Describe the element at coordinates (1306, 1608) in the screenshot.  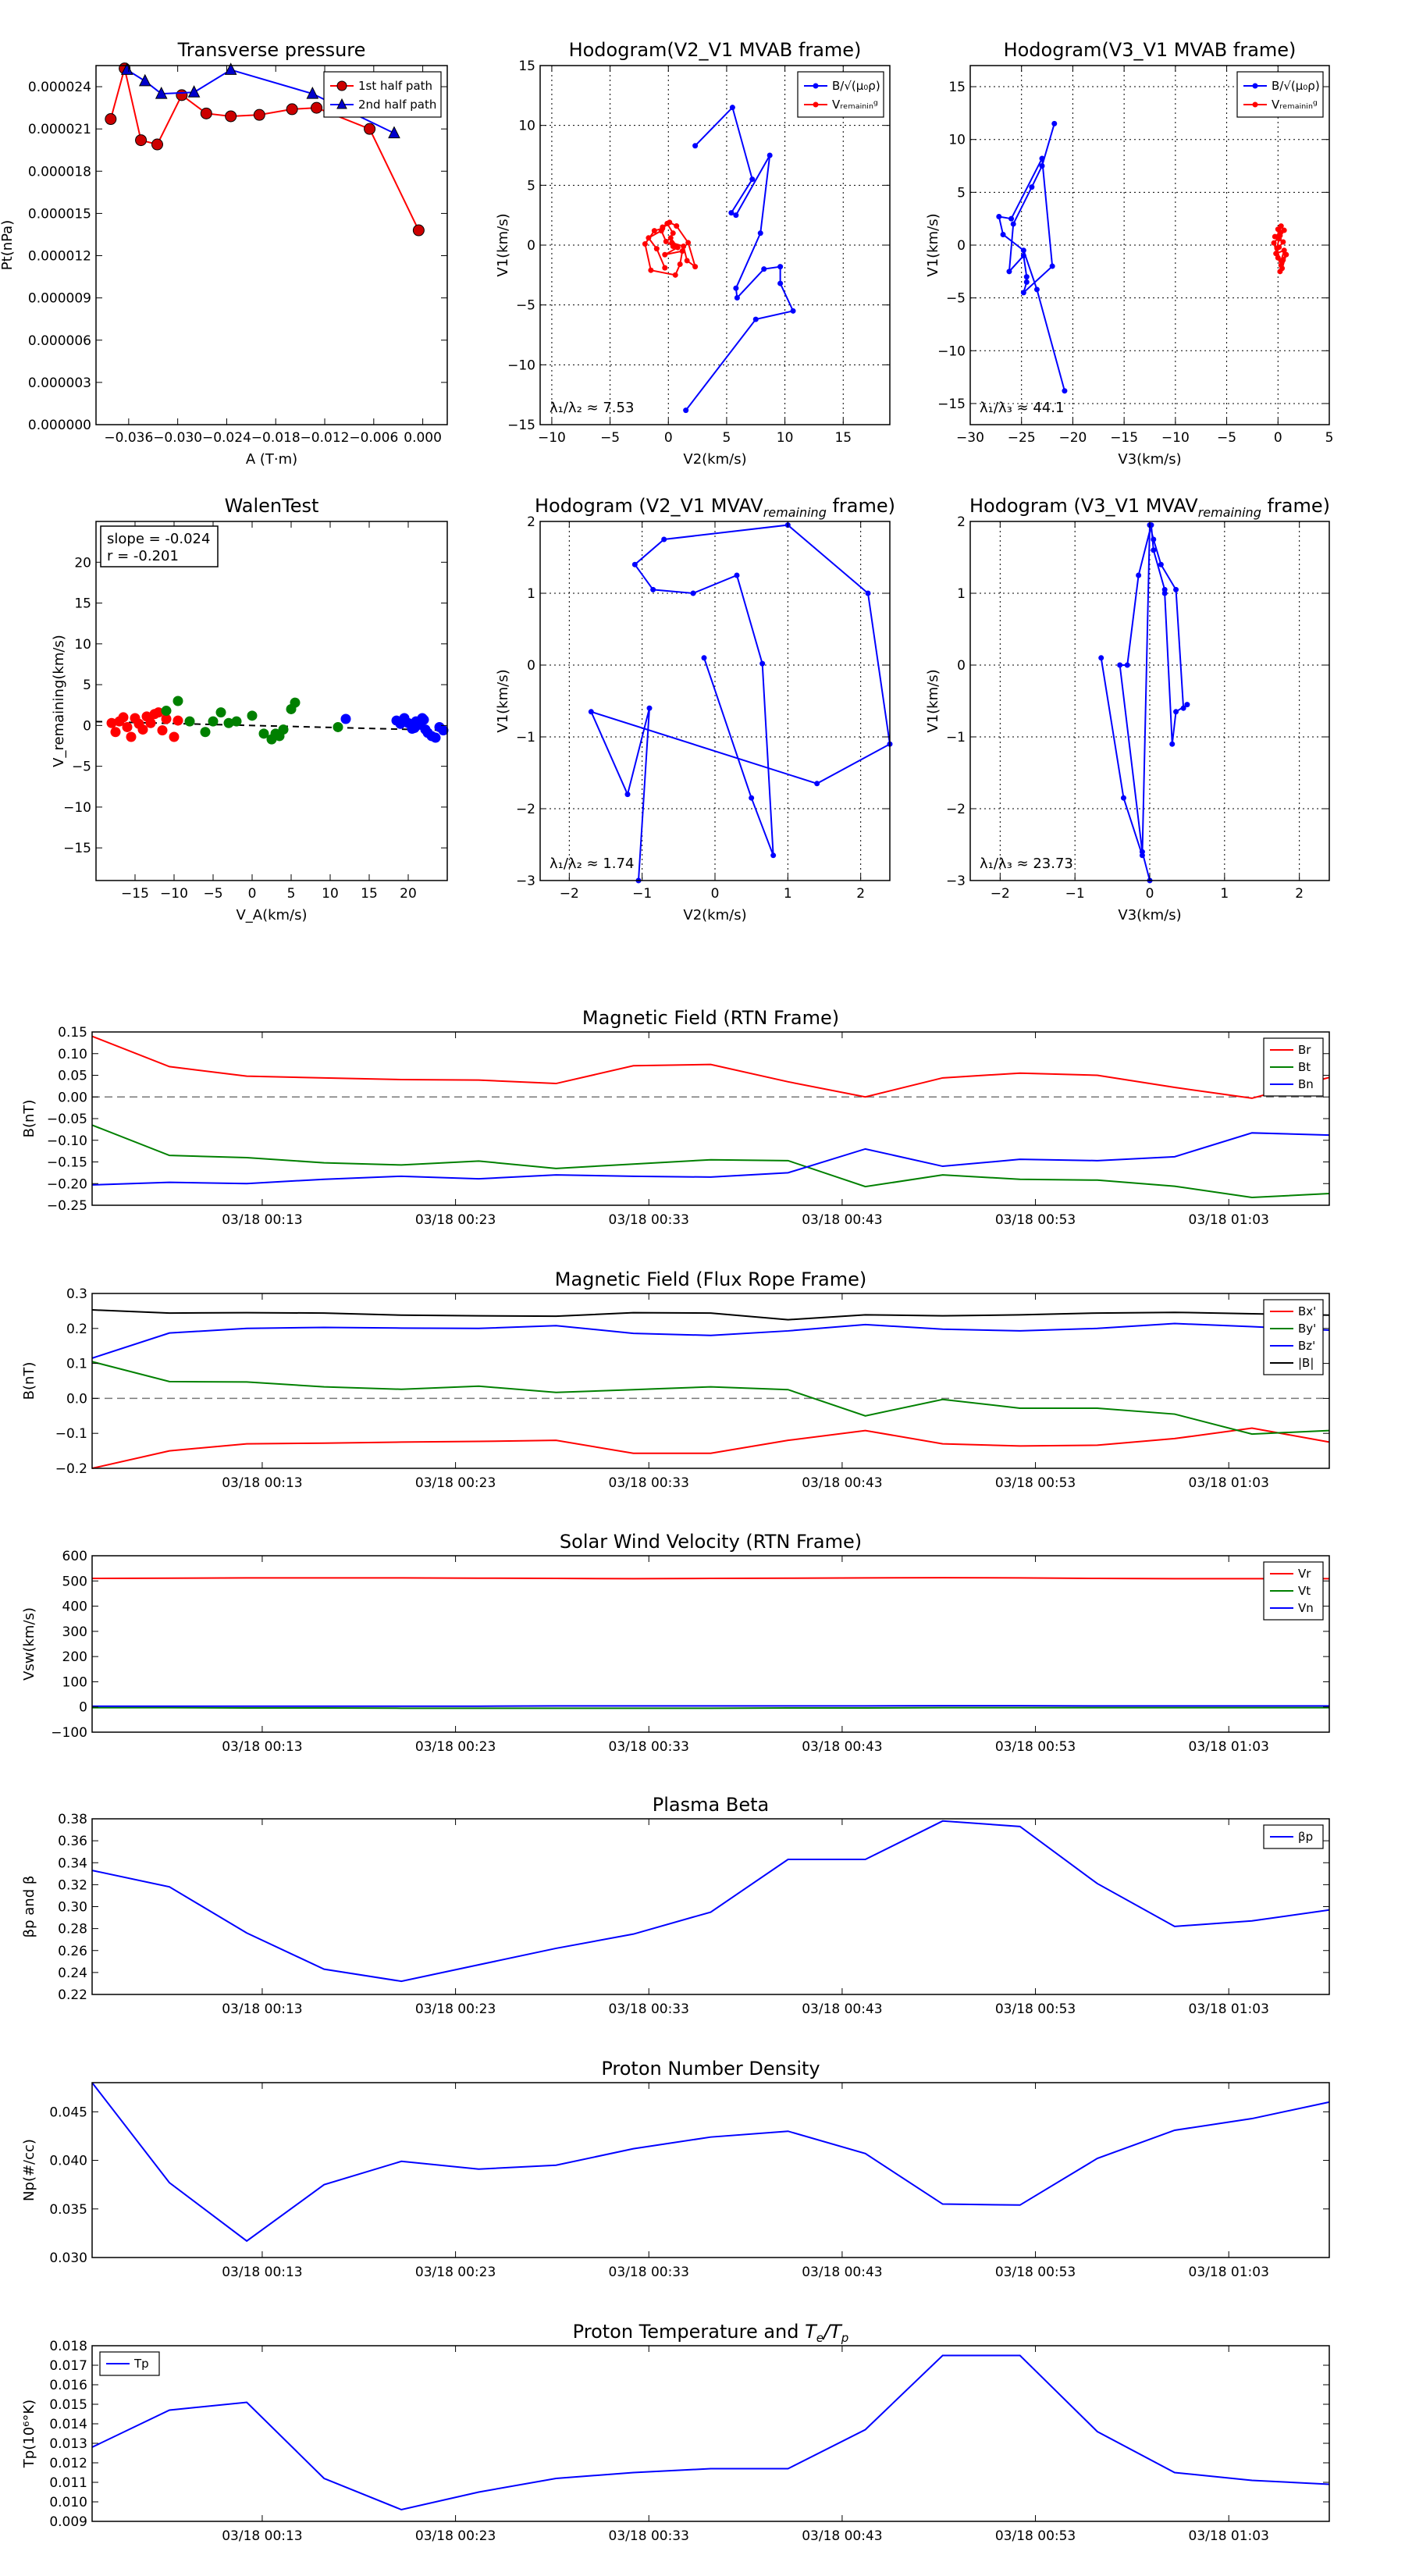
I see `legend-label: Vn` at that location.